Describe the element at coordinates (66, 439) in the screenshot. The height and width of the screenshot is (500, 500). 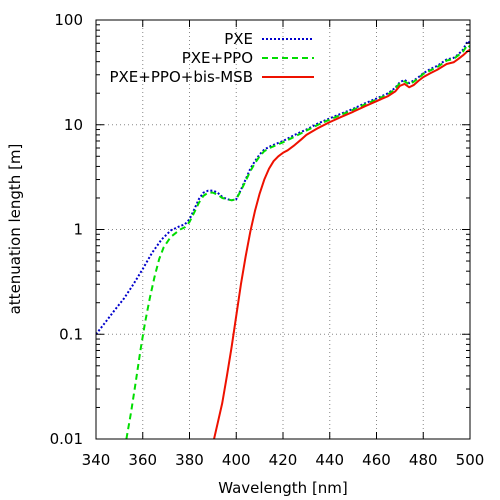
I see `y-tick-label: 0.01` at that location.